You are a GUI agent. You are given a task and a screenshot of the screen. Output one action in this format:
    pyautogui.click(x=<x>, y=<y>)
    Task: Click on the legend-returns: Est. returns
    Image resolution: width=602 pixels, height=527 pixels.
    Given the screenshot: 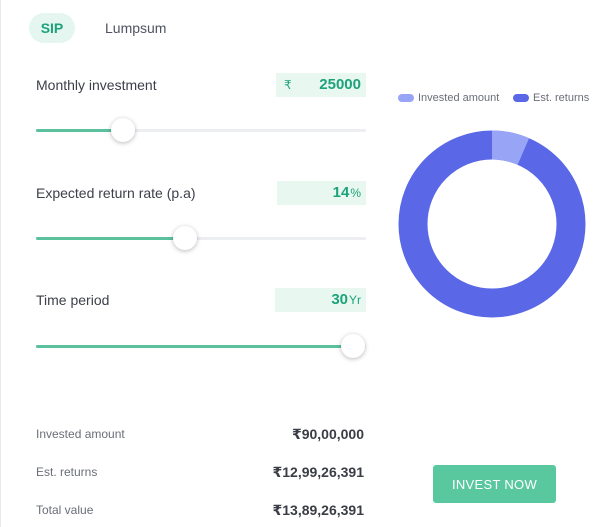 What is the action you would take?
    pyautogui.click(x=551, y=98)
    